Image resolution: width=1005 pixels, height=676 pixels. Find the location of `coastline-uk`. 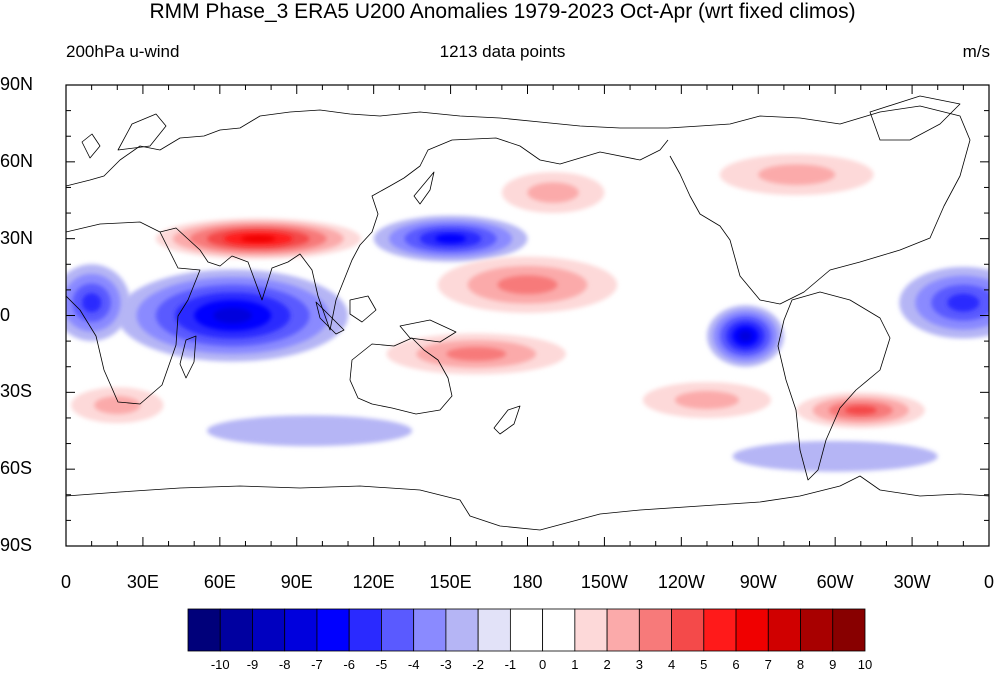

coastline-uk is located at coordinates (91, 146).